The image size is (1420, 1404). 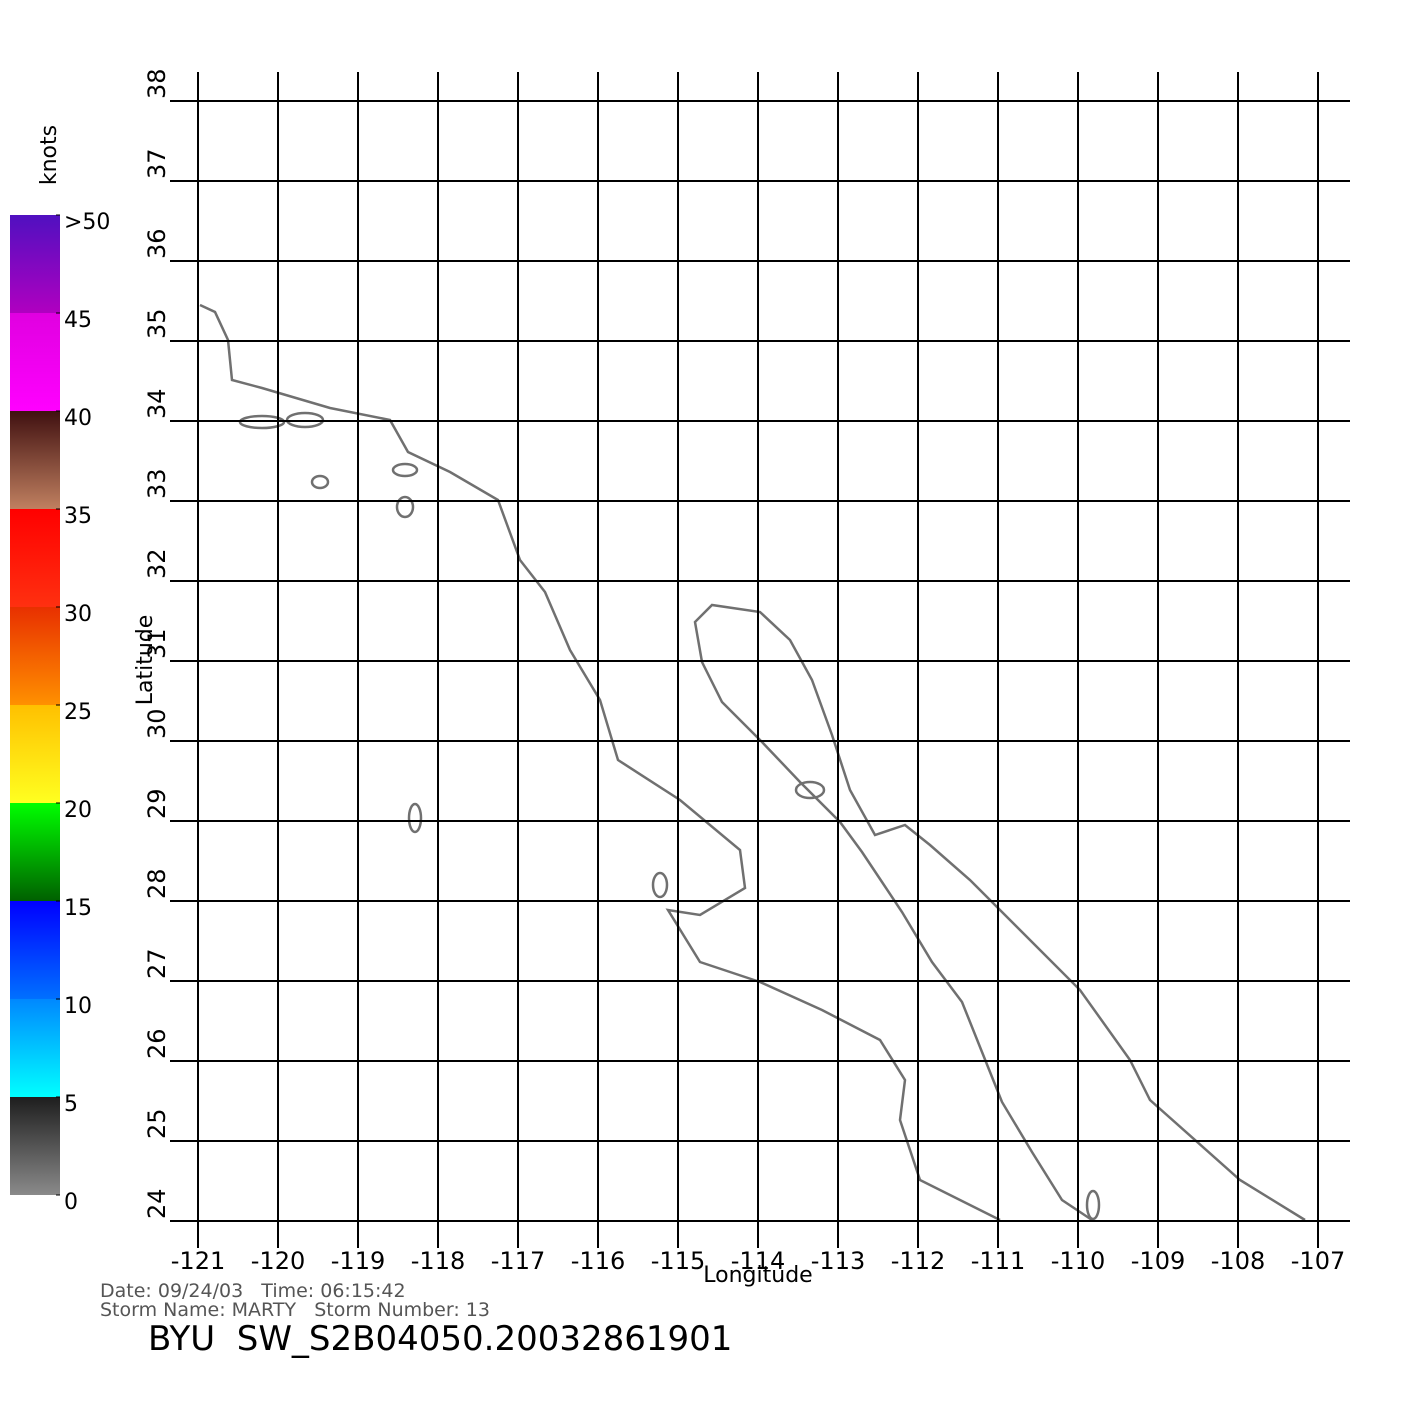 What do you see at coordinates (157, 323) in the screenshot?
I see `y-tick-label: 35` at bounding box center [157, 323].